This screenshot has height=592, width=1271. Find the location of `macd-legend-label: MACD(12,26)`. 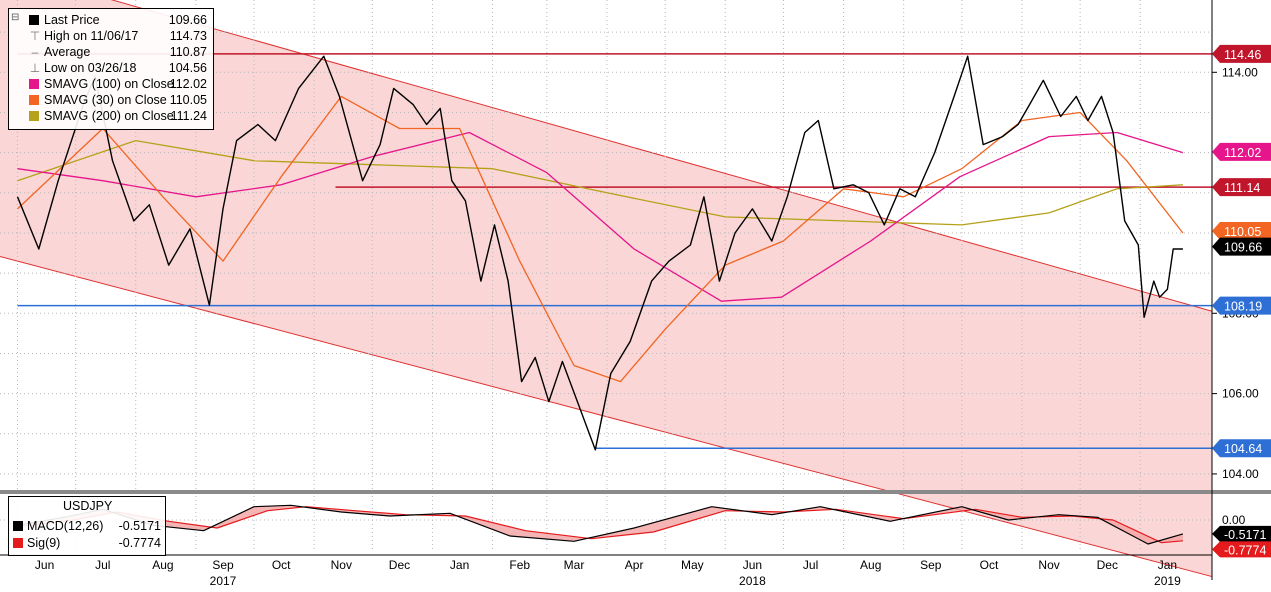

macd-legend-label: MACD(12,26) is located at coordinates (65, 526).